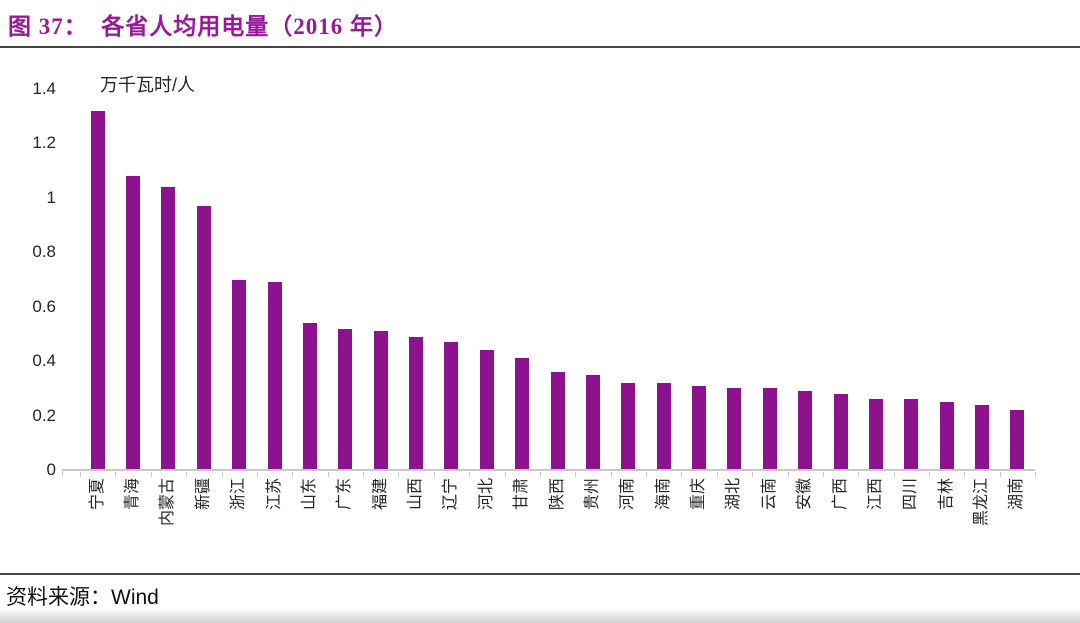  Describe the element at coordinates (1018, 299) in the screenshot. I see `bar-column: 湖南` at that location.